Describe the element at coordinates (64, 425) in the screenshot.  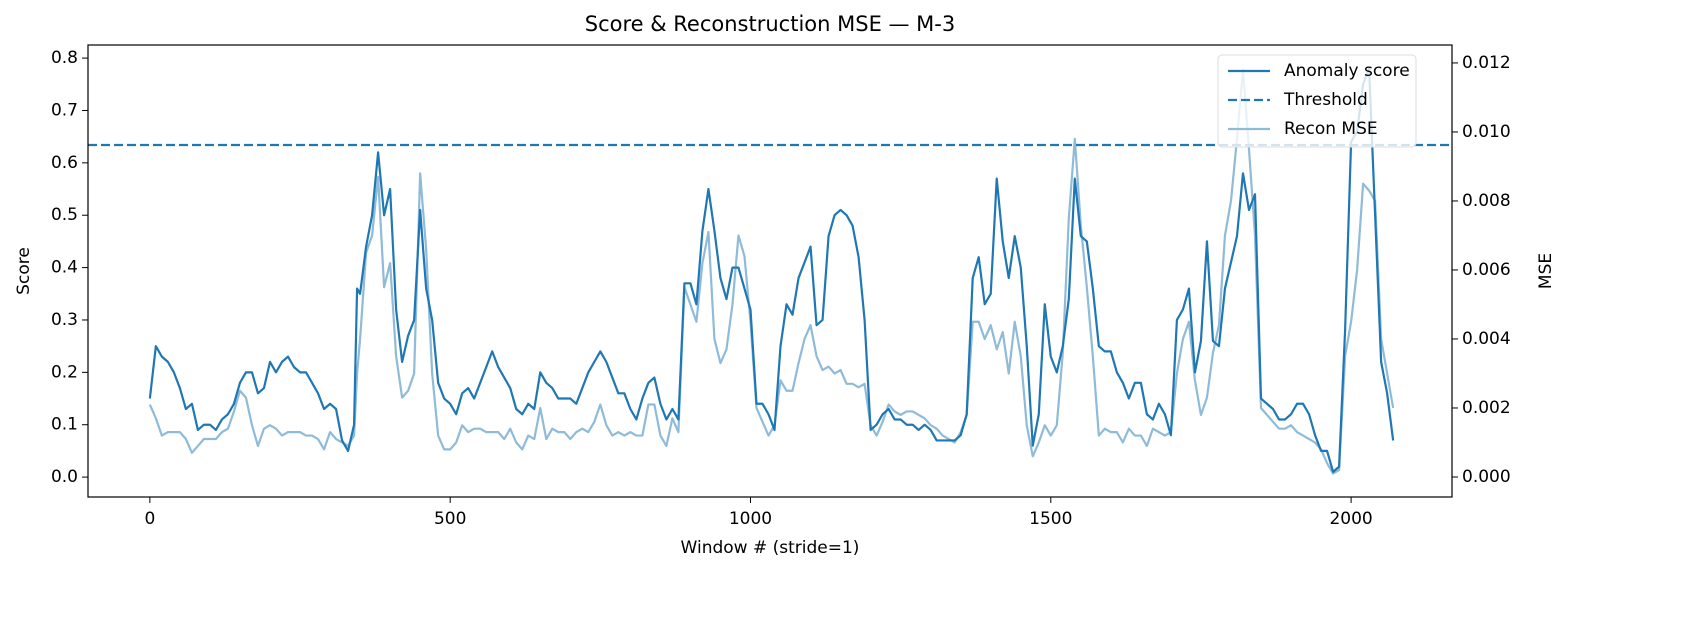
I see `y-tick-label: 0.1` at that location.